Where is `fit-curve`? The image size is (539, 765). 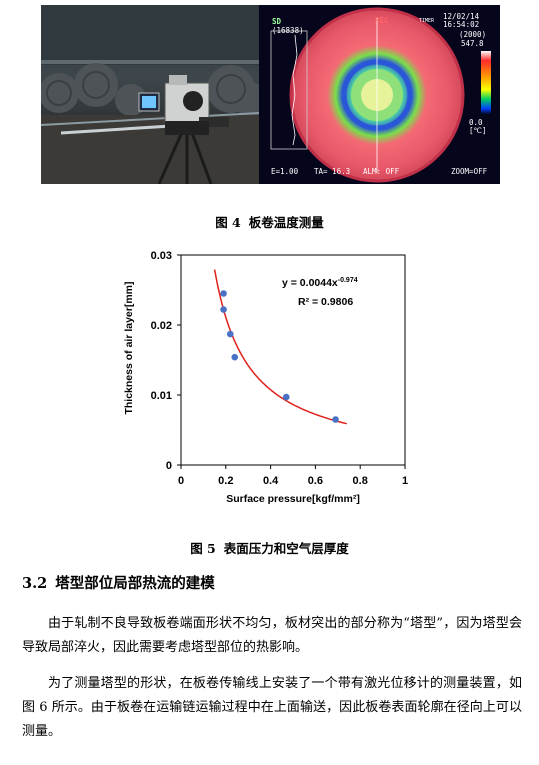 fit-curve is located at coordinates (280, 347).